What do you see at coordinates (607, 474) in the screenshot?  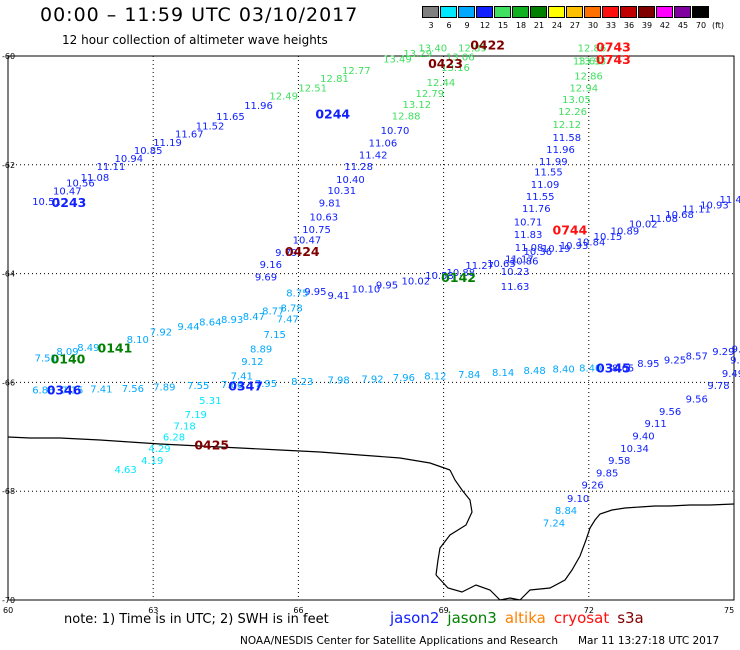 I see `wave-height-label: 9.85` at bounding box center [607, 474].